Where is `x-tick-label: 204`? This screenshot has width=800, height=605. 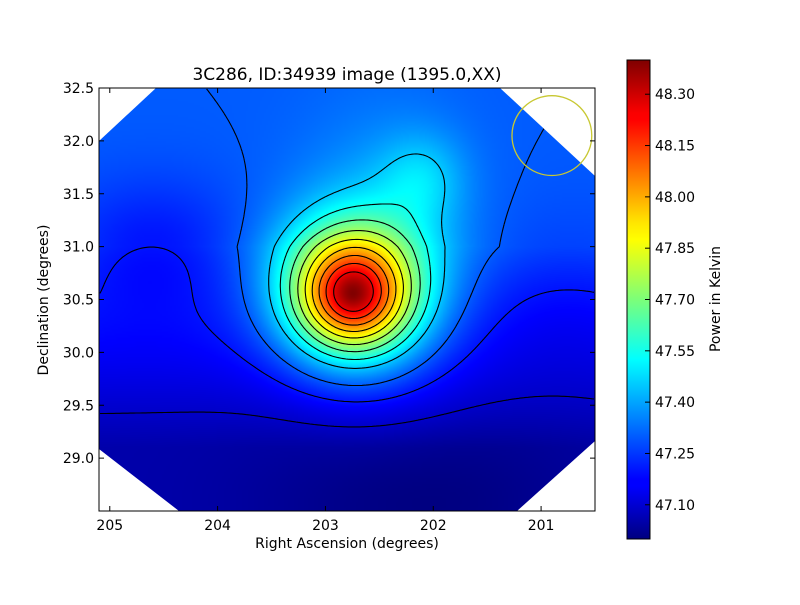
x-tick-label: 204 is located at coordinates (217, 526).